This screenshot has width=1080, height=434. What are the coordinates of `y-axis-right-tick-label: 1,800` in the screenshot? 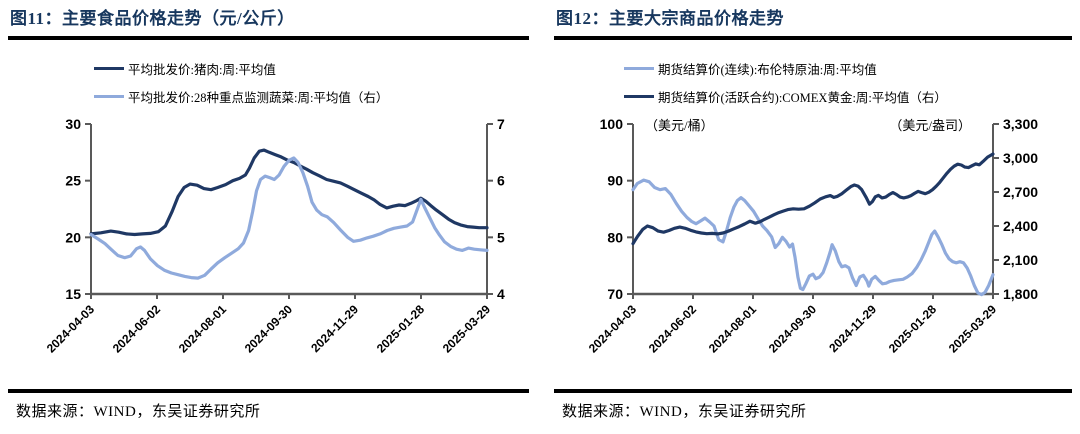 It's located at (1020, 294).